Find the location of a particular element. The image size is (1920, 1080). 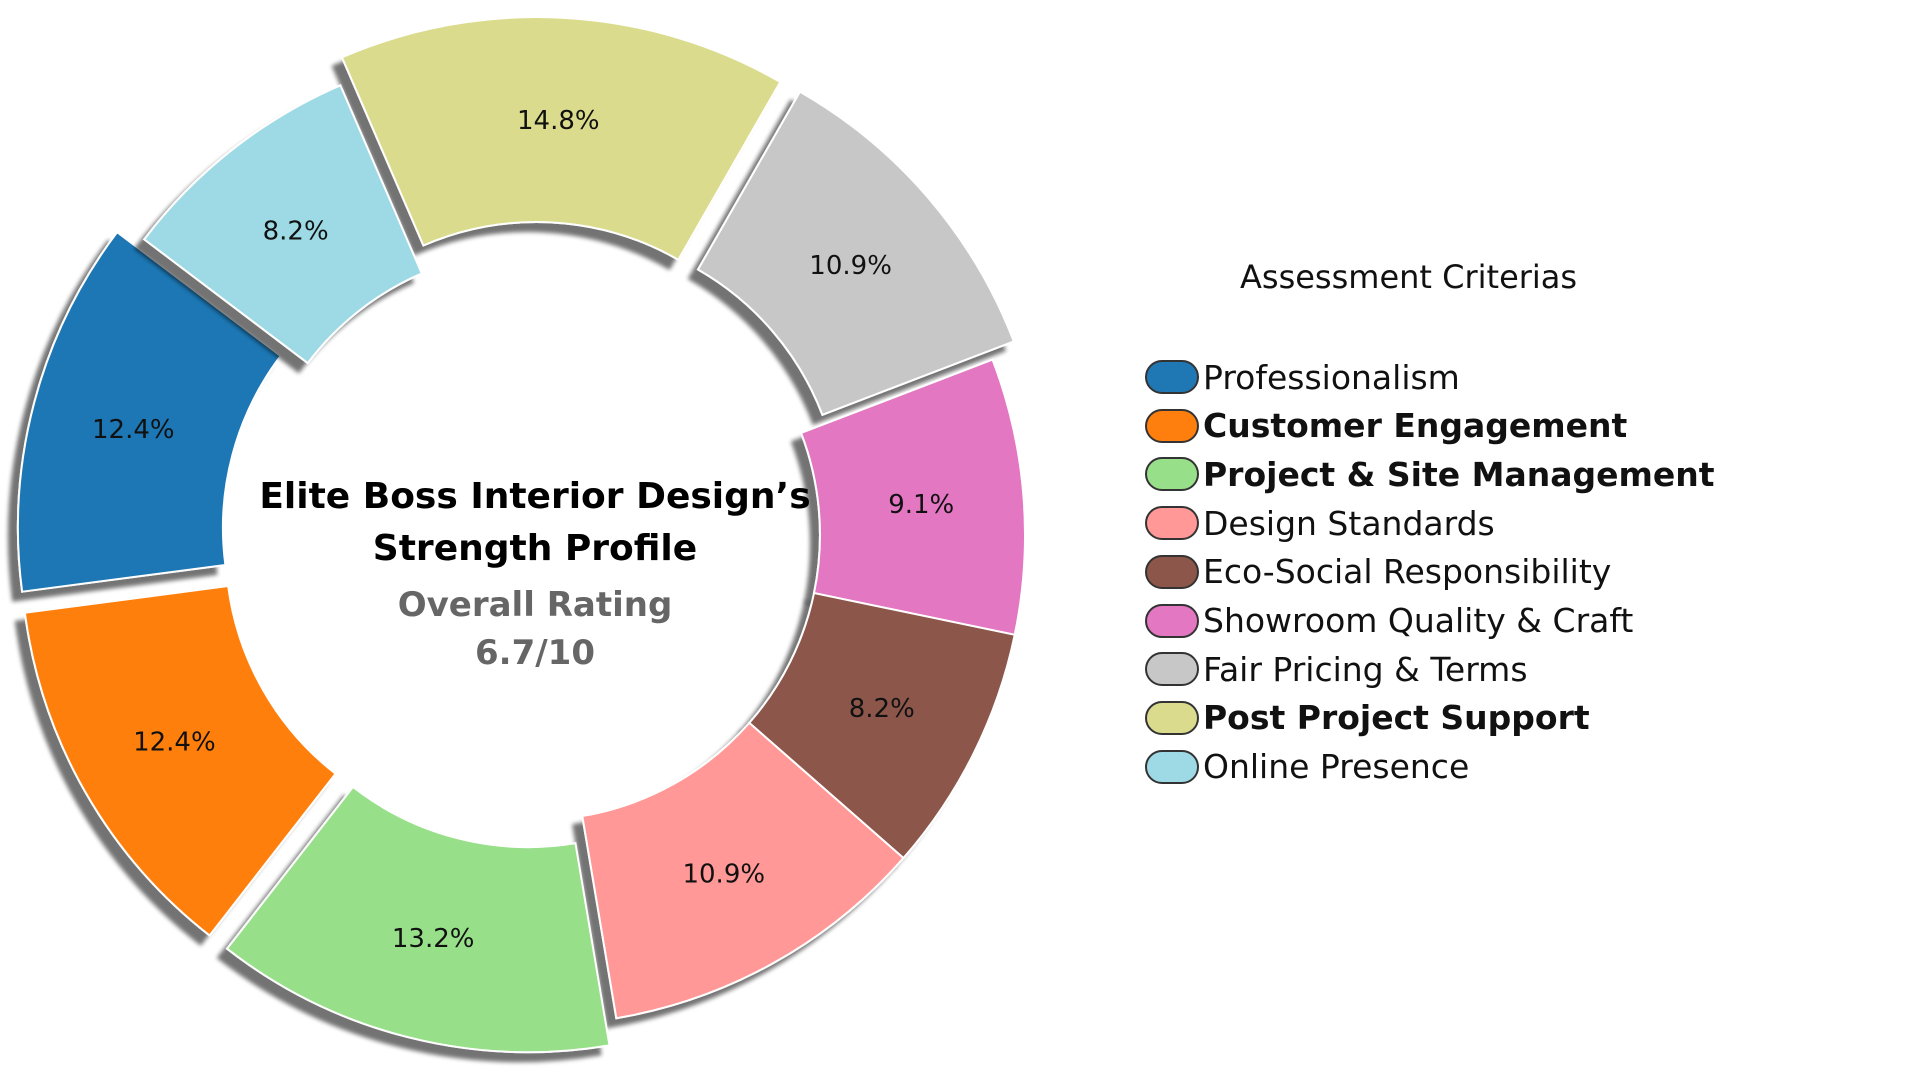

legend-item-online-presence: Online Presence is located at coordinates (1307, 767).